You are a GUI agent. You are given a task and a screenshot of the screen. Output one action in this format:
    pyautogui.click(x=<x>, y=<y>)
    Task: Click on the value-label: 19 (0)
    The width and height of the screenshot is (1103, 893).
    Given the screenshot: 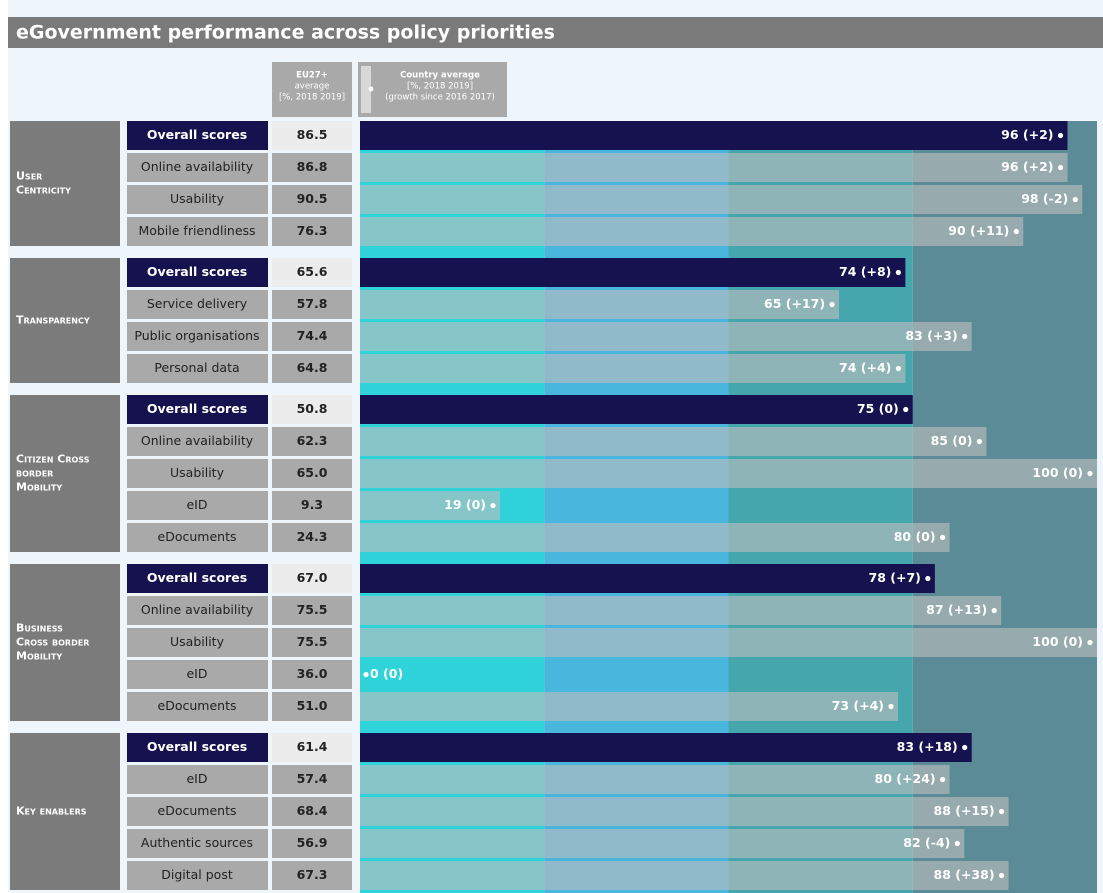 What is the action you would take?
    pyautogui.click(x=465, y=504)
    